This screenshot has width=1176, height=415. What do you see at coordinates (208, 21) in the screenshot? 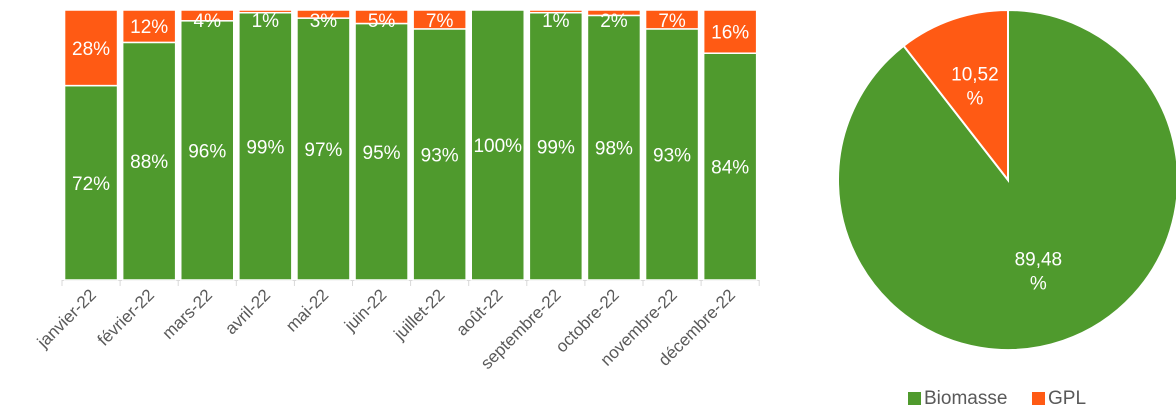
I see `data-label: 4%` at bounding box center [208, 21].